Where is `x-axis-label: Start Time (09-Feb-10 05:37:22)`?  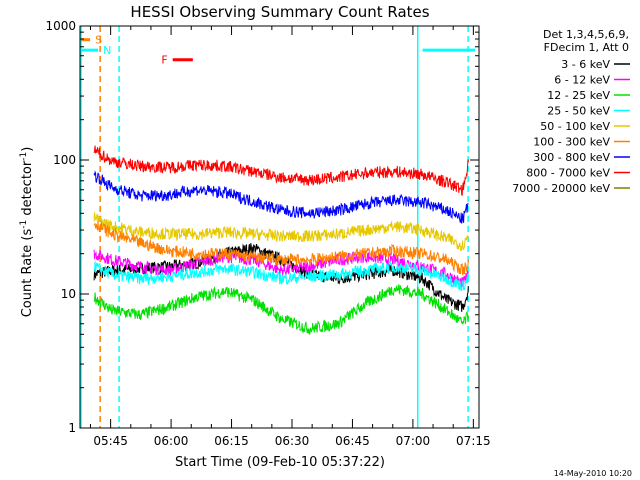 x-axis-label: Start Time (09-Feb-10 05:37:22) is located at coordinates (280, 462).